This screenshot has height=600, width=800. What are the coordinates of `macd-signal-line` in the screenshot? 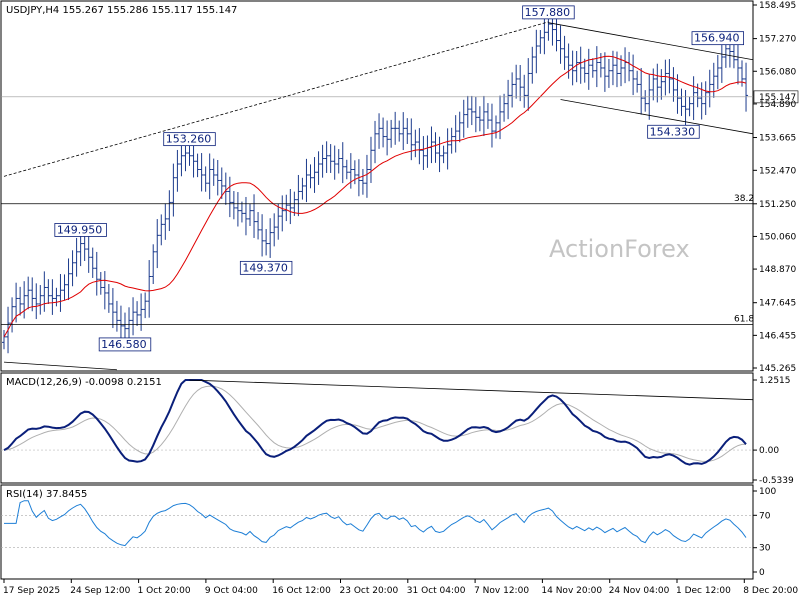 It's located at (374, 423).